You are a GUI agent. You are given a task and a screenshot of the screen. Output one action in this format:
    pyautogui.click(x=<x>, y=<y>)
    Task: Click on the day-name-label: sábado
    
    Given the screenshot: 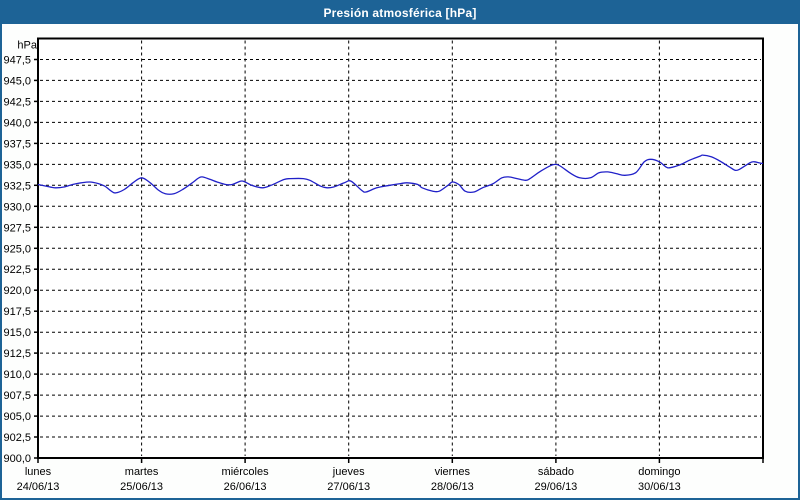 What is the action you would take?
    pyautogui.click(x=556, y=472)
    